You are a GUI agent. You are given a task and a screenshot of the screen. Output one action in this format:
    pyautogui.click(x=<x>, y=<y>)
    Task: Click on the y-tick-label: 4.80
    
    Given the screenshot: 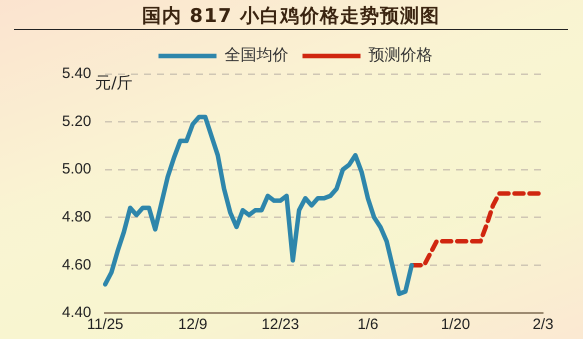 What is the action you would take?
    pyautogui.click(x=77, y=217)
    